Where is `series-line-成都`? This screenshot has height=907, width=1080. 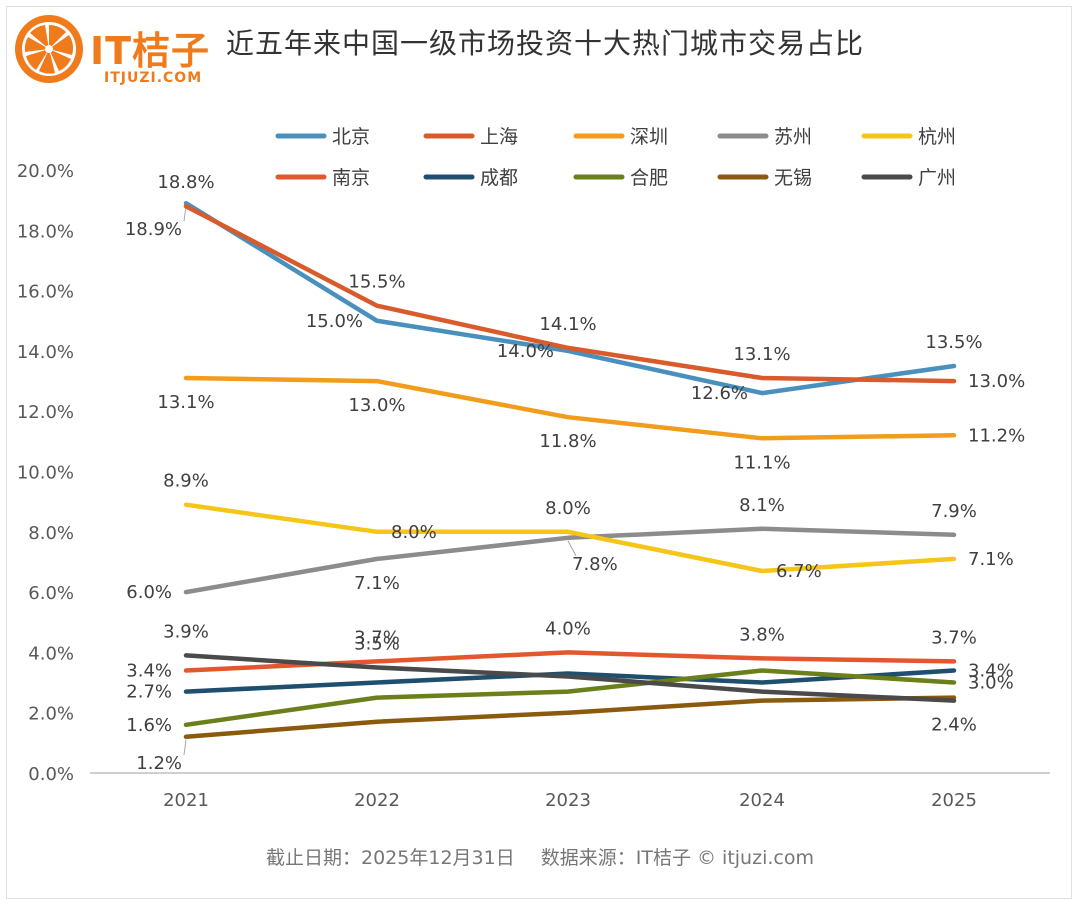 series-line-成都 is located at coordinates (570, 681).